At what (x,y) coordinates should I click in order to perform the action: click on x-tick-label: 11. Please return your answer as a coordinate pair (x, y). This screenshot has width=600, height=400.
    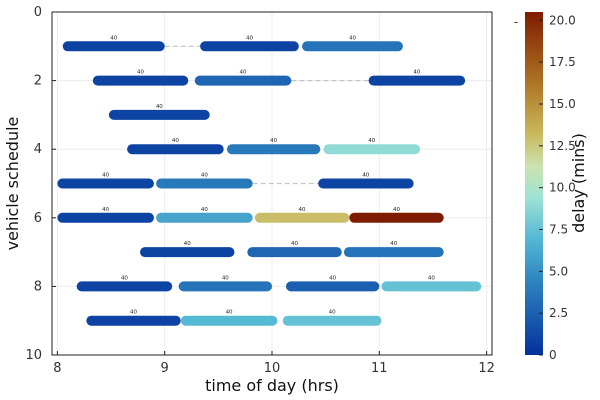
    Looking at the image, I should click on (379, 368).